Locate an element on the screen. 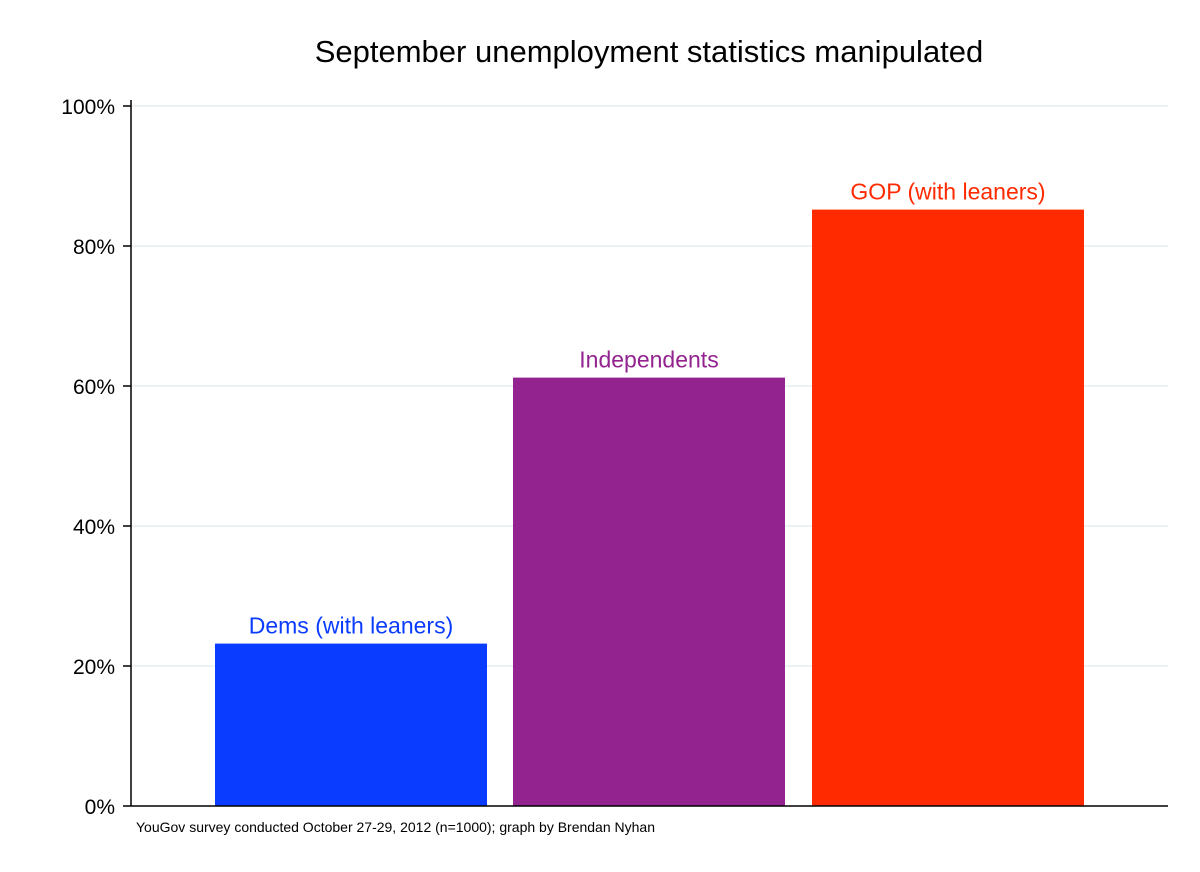 This screenshot has height=872, width=1200. bar-label: GOP (with leaners) is located at coordinates (947, 192).